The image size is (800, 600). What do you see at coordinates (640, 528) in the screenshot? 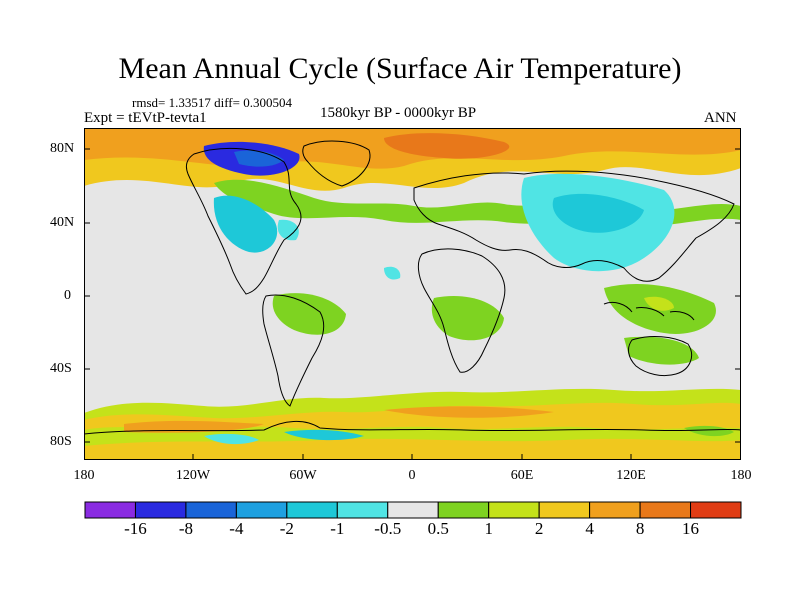
I see `colorbar-label: 8` at bounding box center [640, 528].